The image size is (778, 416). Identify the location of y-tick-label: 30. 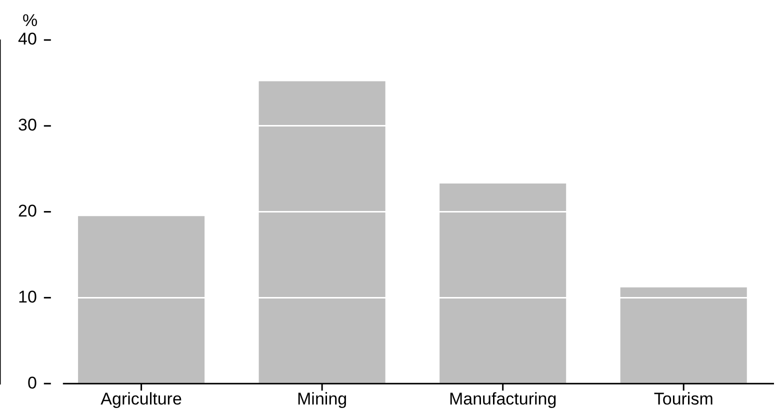
(27, 125).